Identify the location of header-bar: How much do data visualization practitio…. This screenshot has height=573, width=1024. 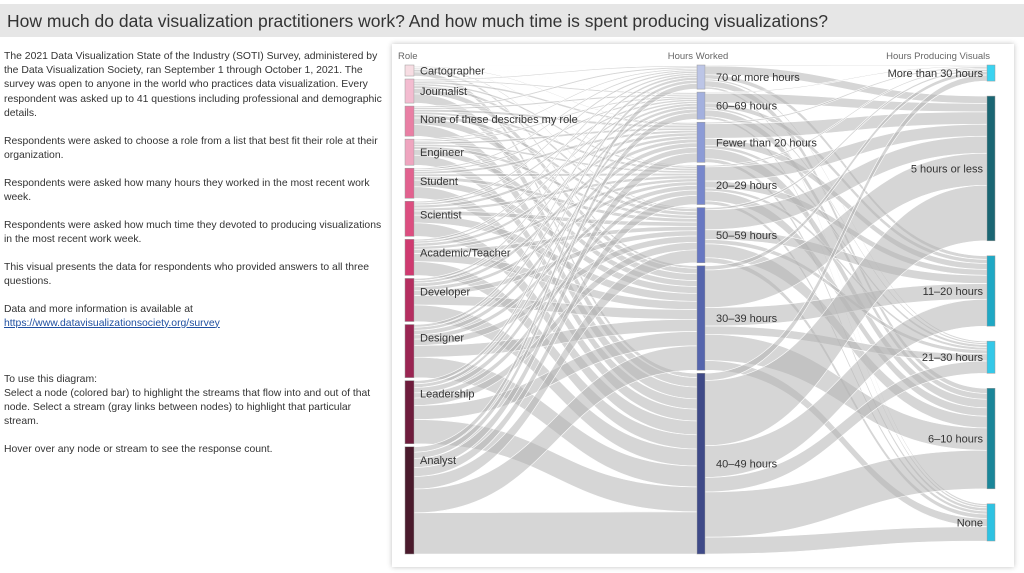
(512, 20).